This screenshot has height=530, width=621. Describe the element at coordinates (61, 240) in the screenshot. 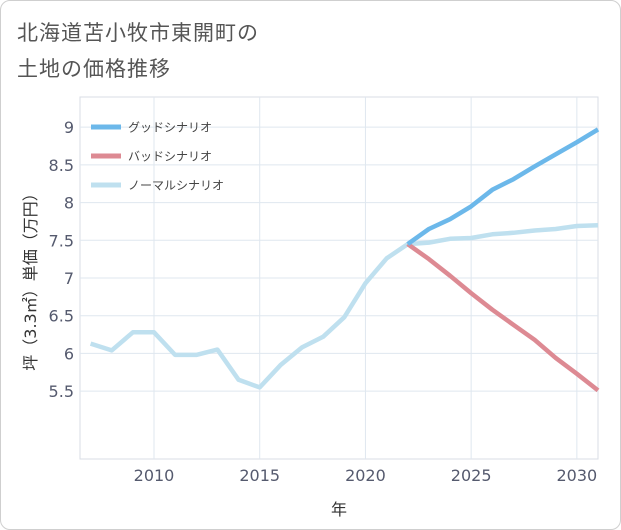

I see `y-tick-label: 7.5` at that location.